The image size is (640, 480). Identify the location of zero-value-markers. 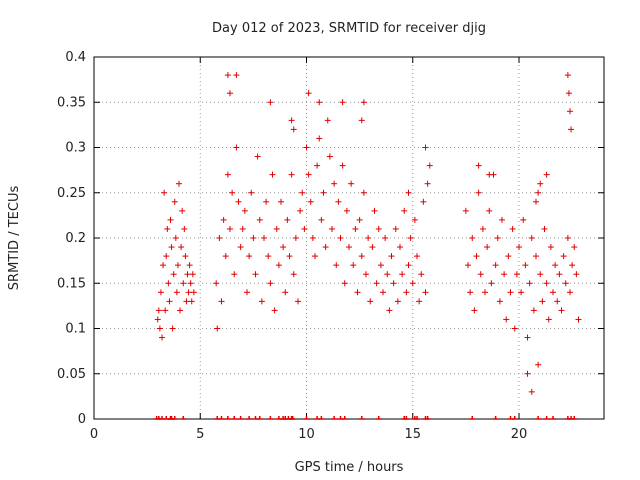
(365, 418).